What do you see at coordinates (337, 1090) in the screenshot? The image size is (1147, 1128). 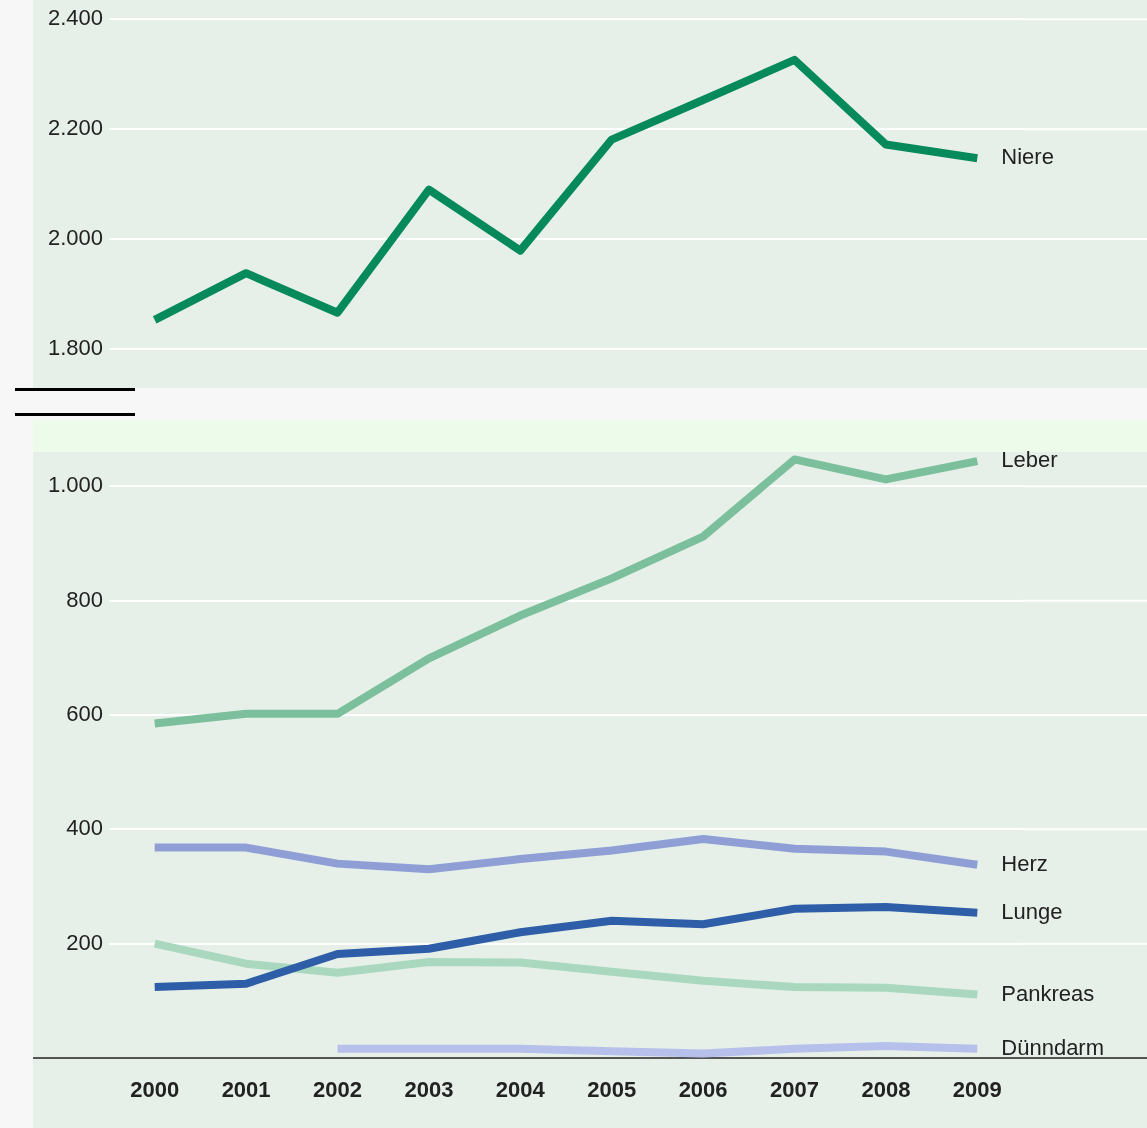 I see `x-tick-label: 2002` at bounding box center [337, 1090].